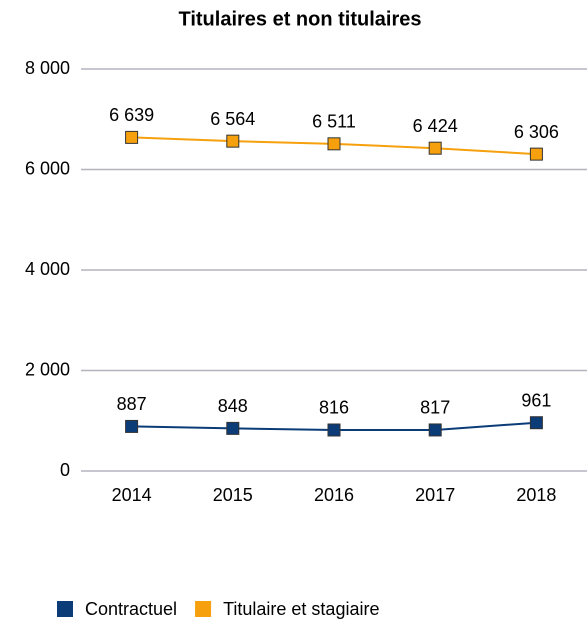  Describe the element at coordinates (334, 495) in the screenshot. I see `x-tick-label: 2016` at that location.